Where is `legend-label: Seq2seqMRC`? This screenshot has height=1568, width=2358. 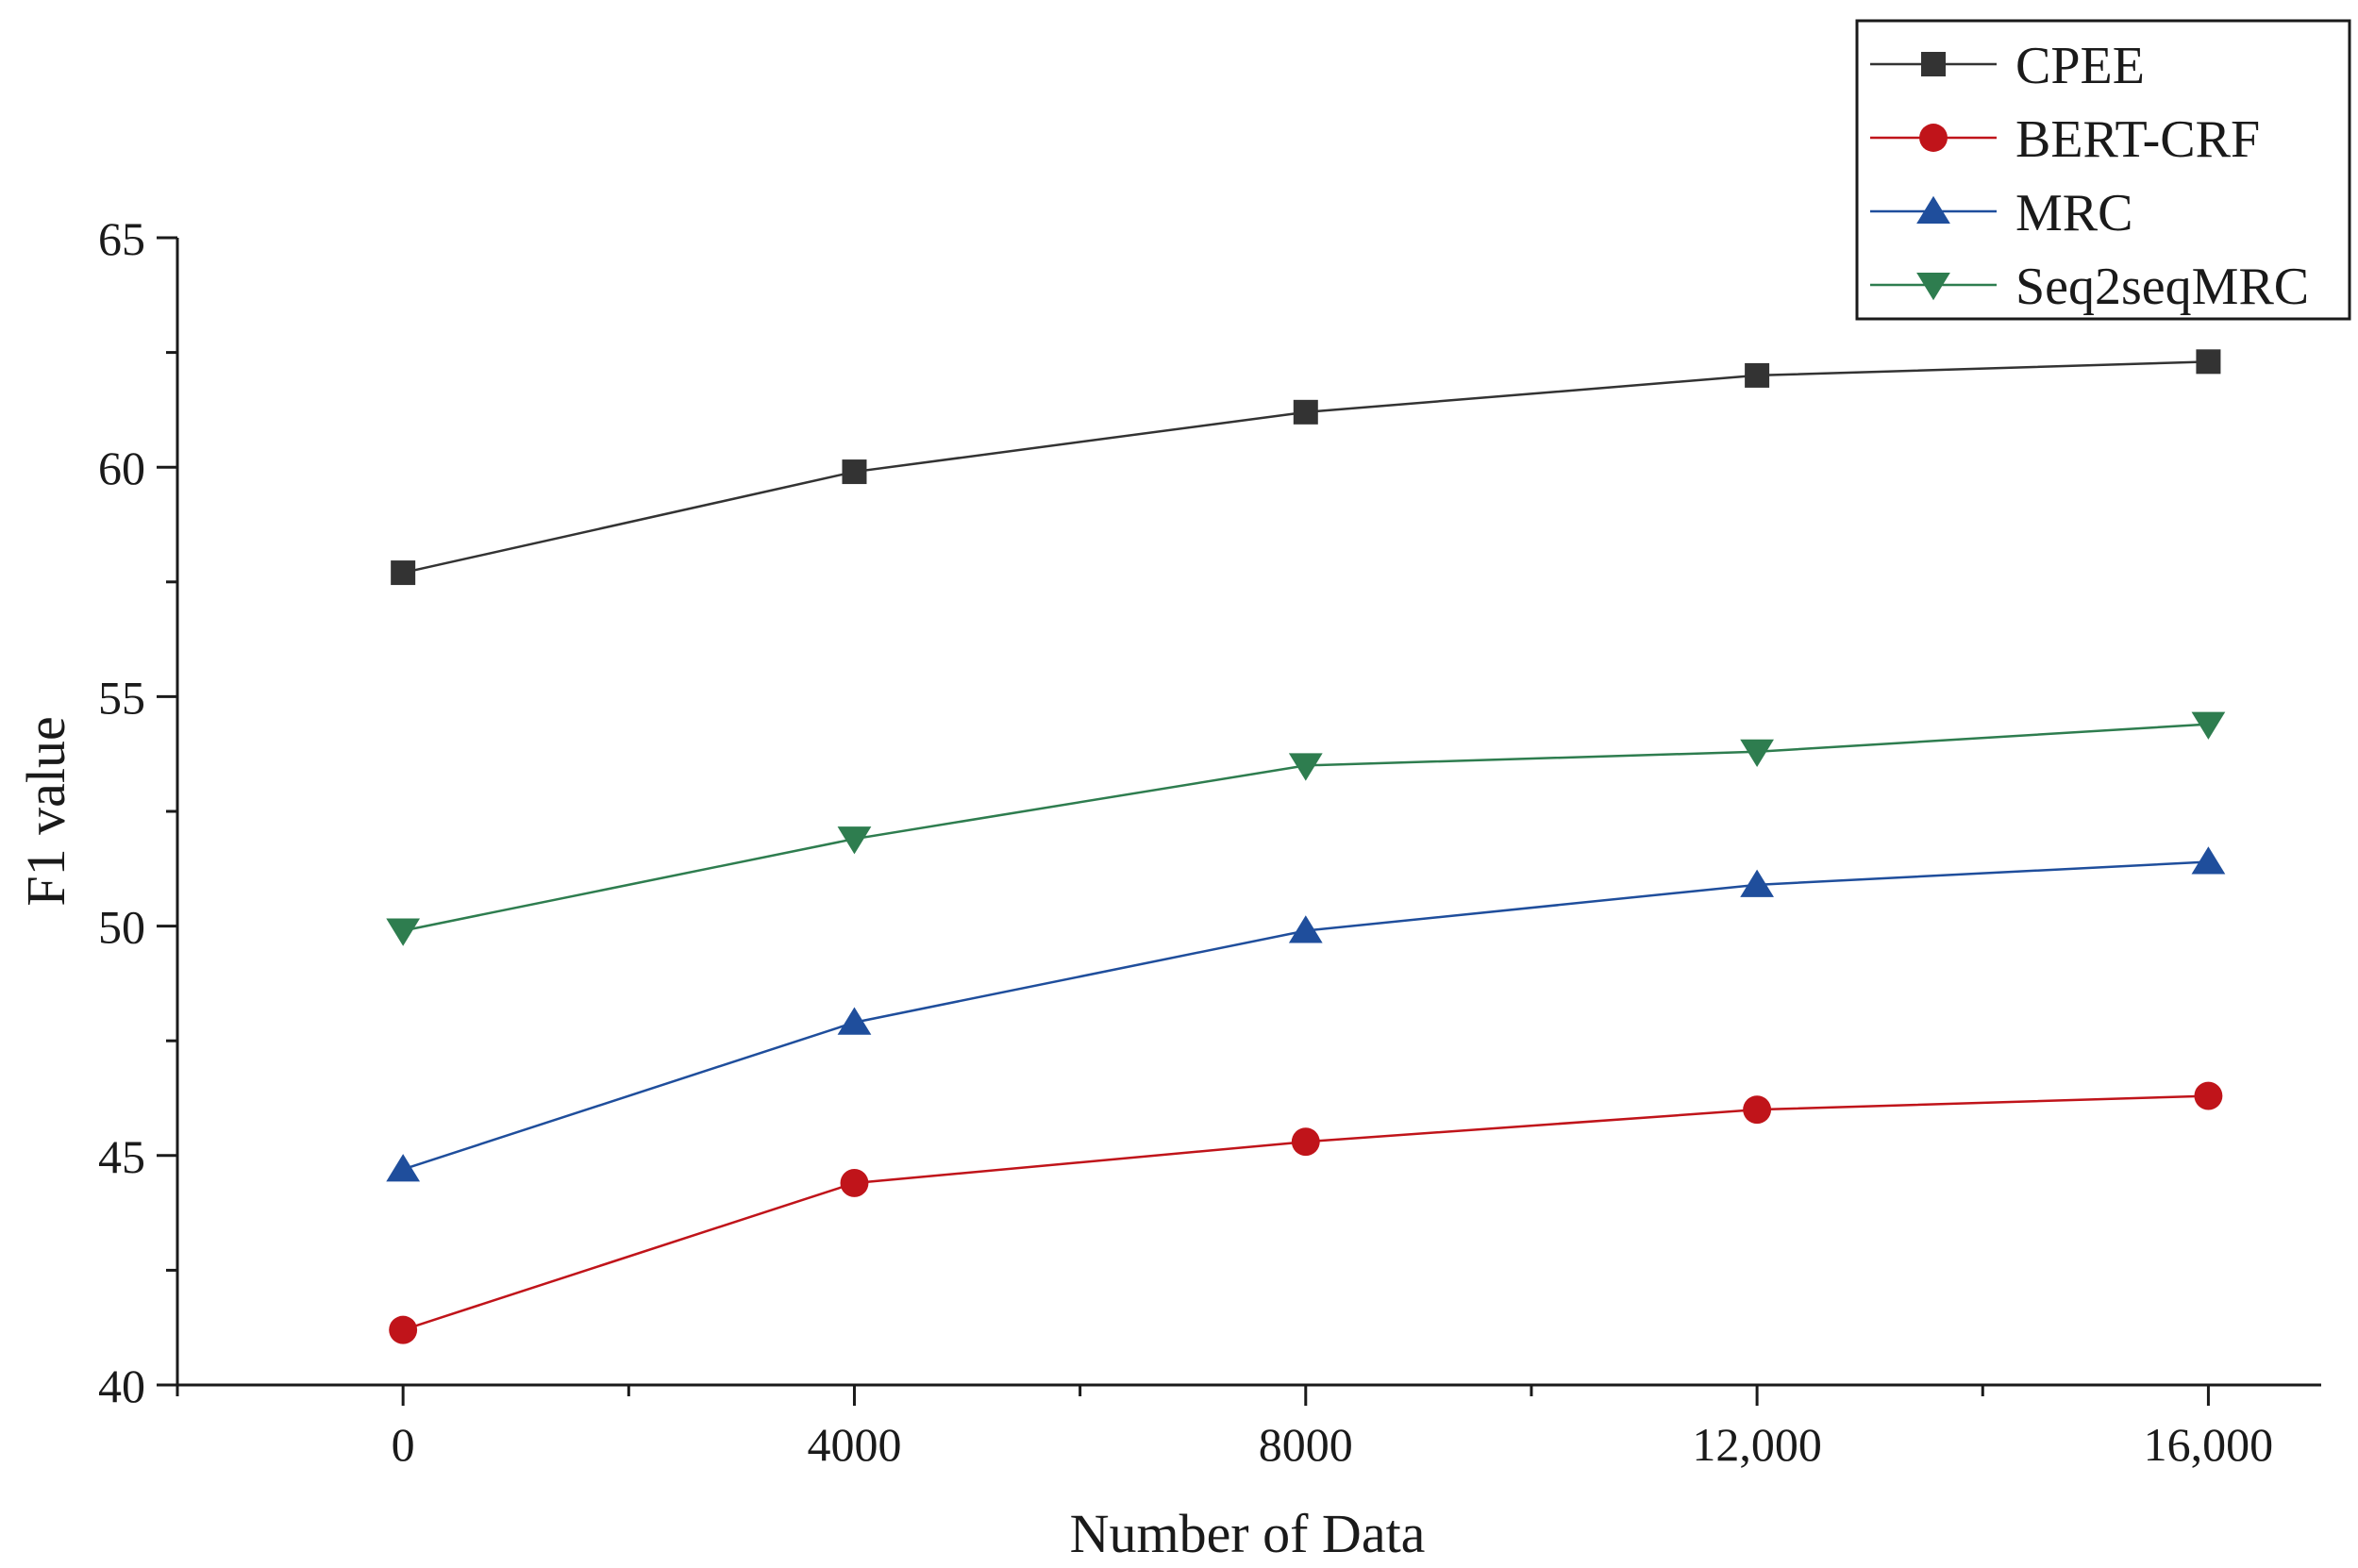
legend-label: Seq2seqMRC is located at coordinates (2162, 287).